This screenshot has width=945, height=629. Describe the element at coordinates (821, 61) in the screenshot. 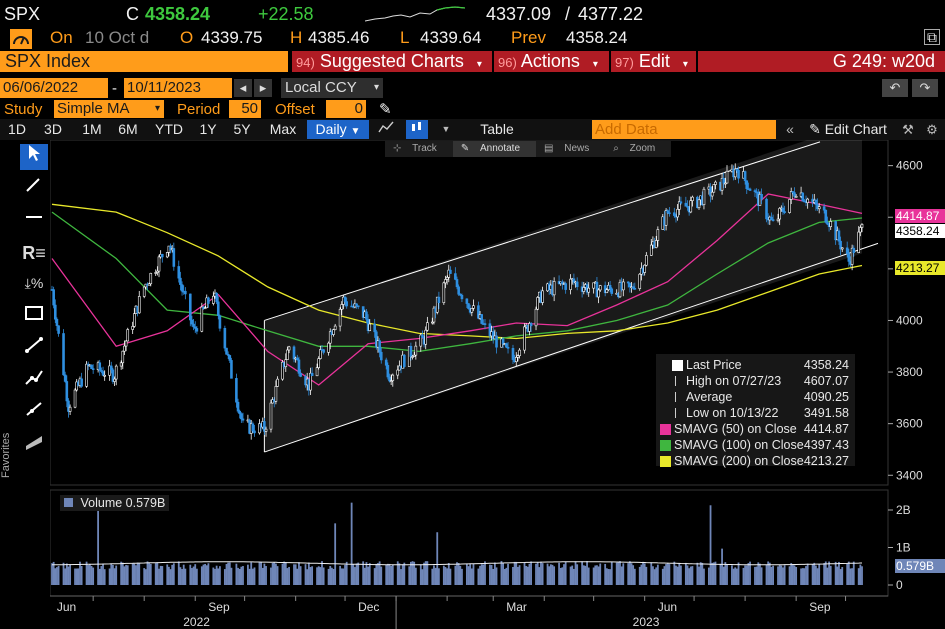

I see `function-code: G 249: w20d` at that location.